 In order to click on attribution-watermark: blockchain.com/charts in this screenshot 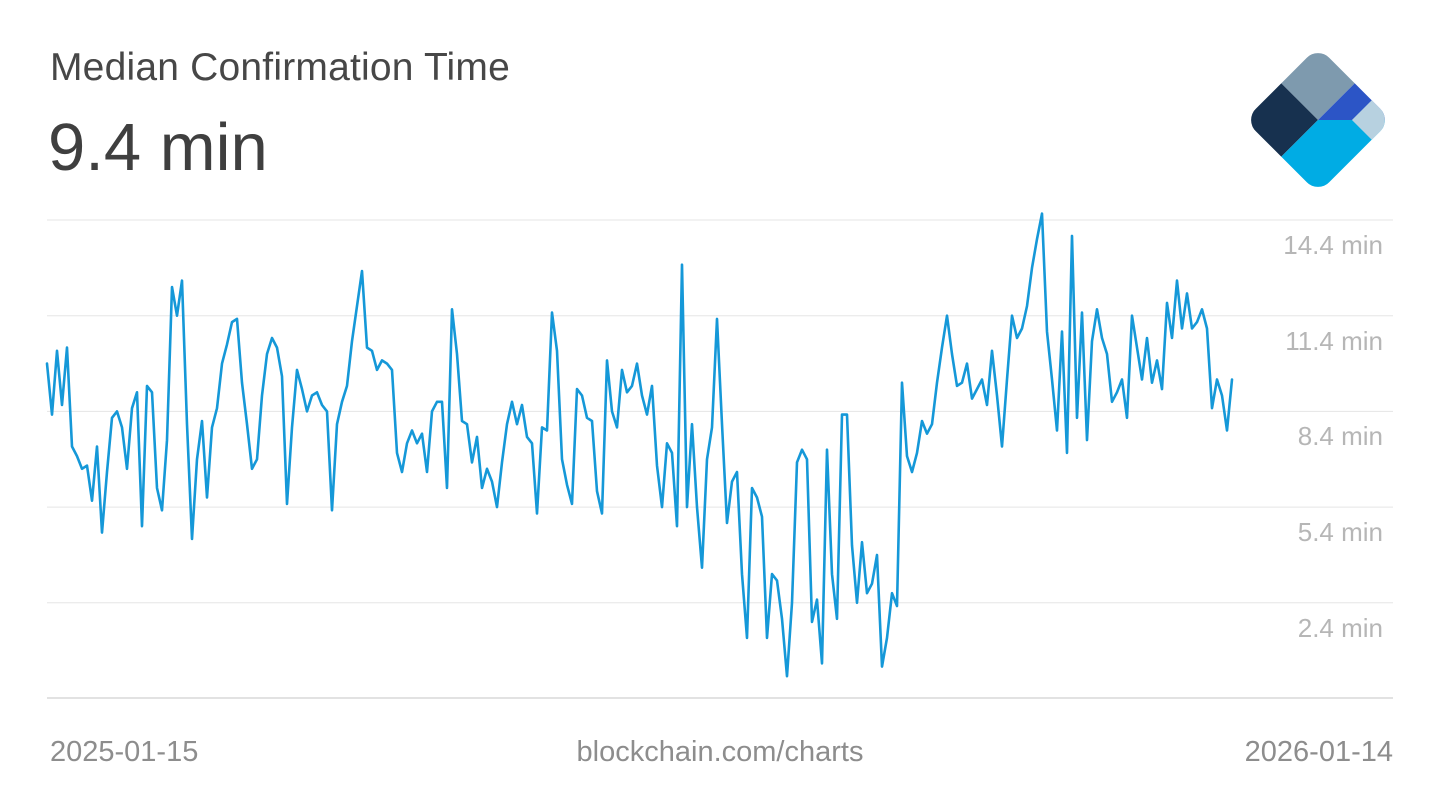, I will do `click(720, 752)`.